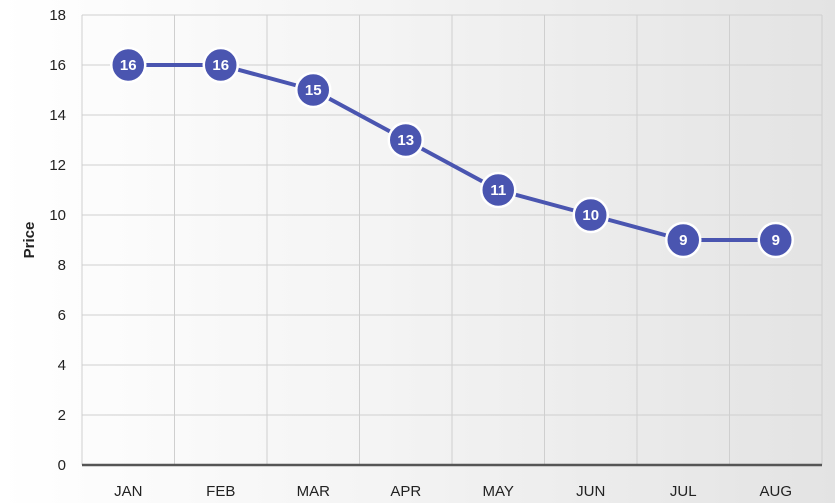 The width and height of the screenshot is (835, 503). I want to click on y-tick-label: 2, so click(62, 415).